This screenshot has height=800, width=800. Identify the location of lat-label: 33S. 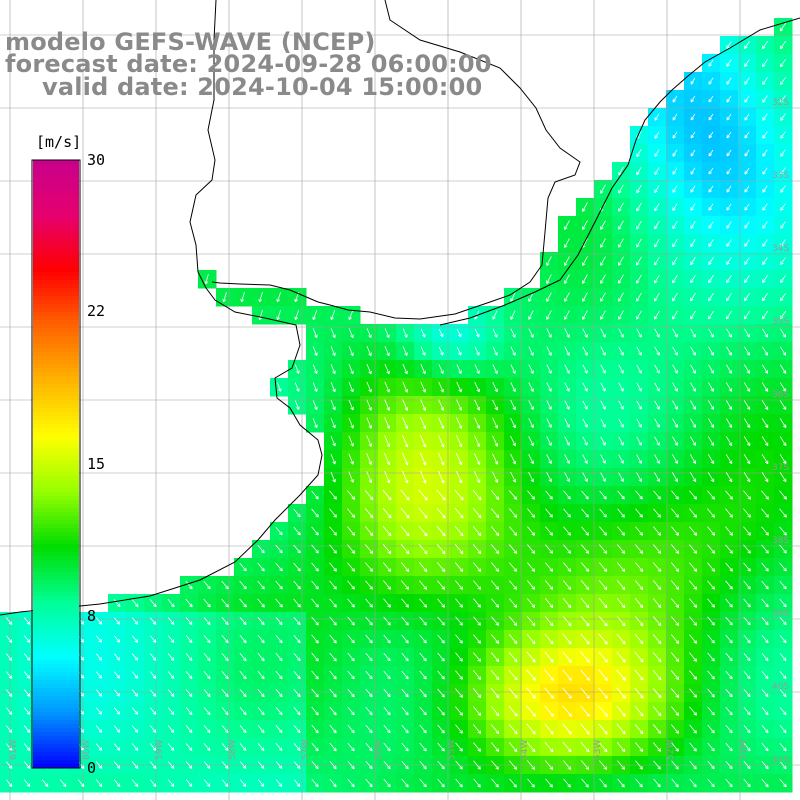
(780, 176).